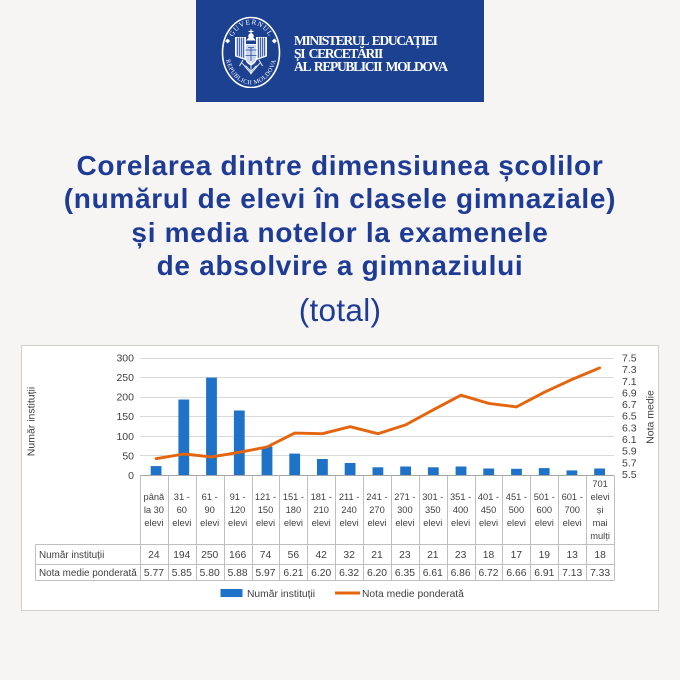 The width and height of the screenshot is (680, 680). What do you see at coordinates (404, 497) in the screenshot?
I see `svg-text: 271 -` at bounding box center [404, 497].